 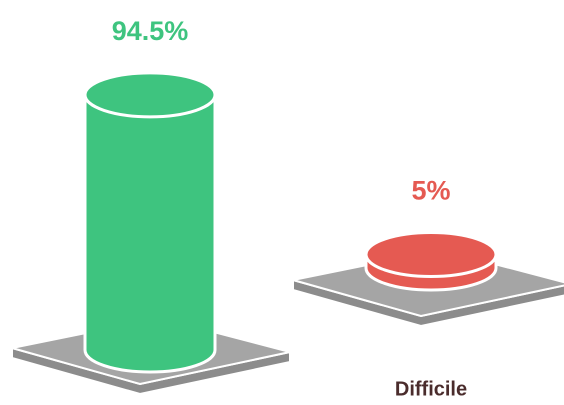 I want to click on cylinder, so click(x=431, y=261).